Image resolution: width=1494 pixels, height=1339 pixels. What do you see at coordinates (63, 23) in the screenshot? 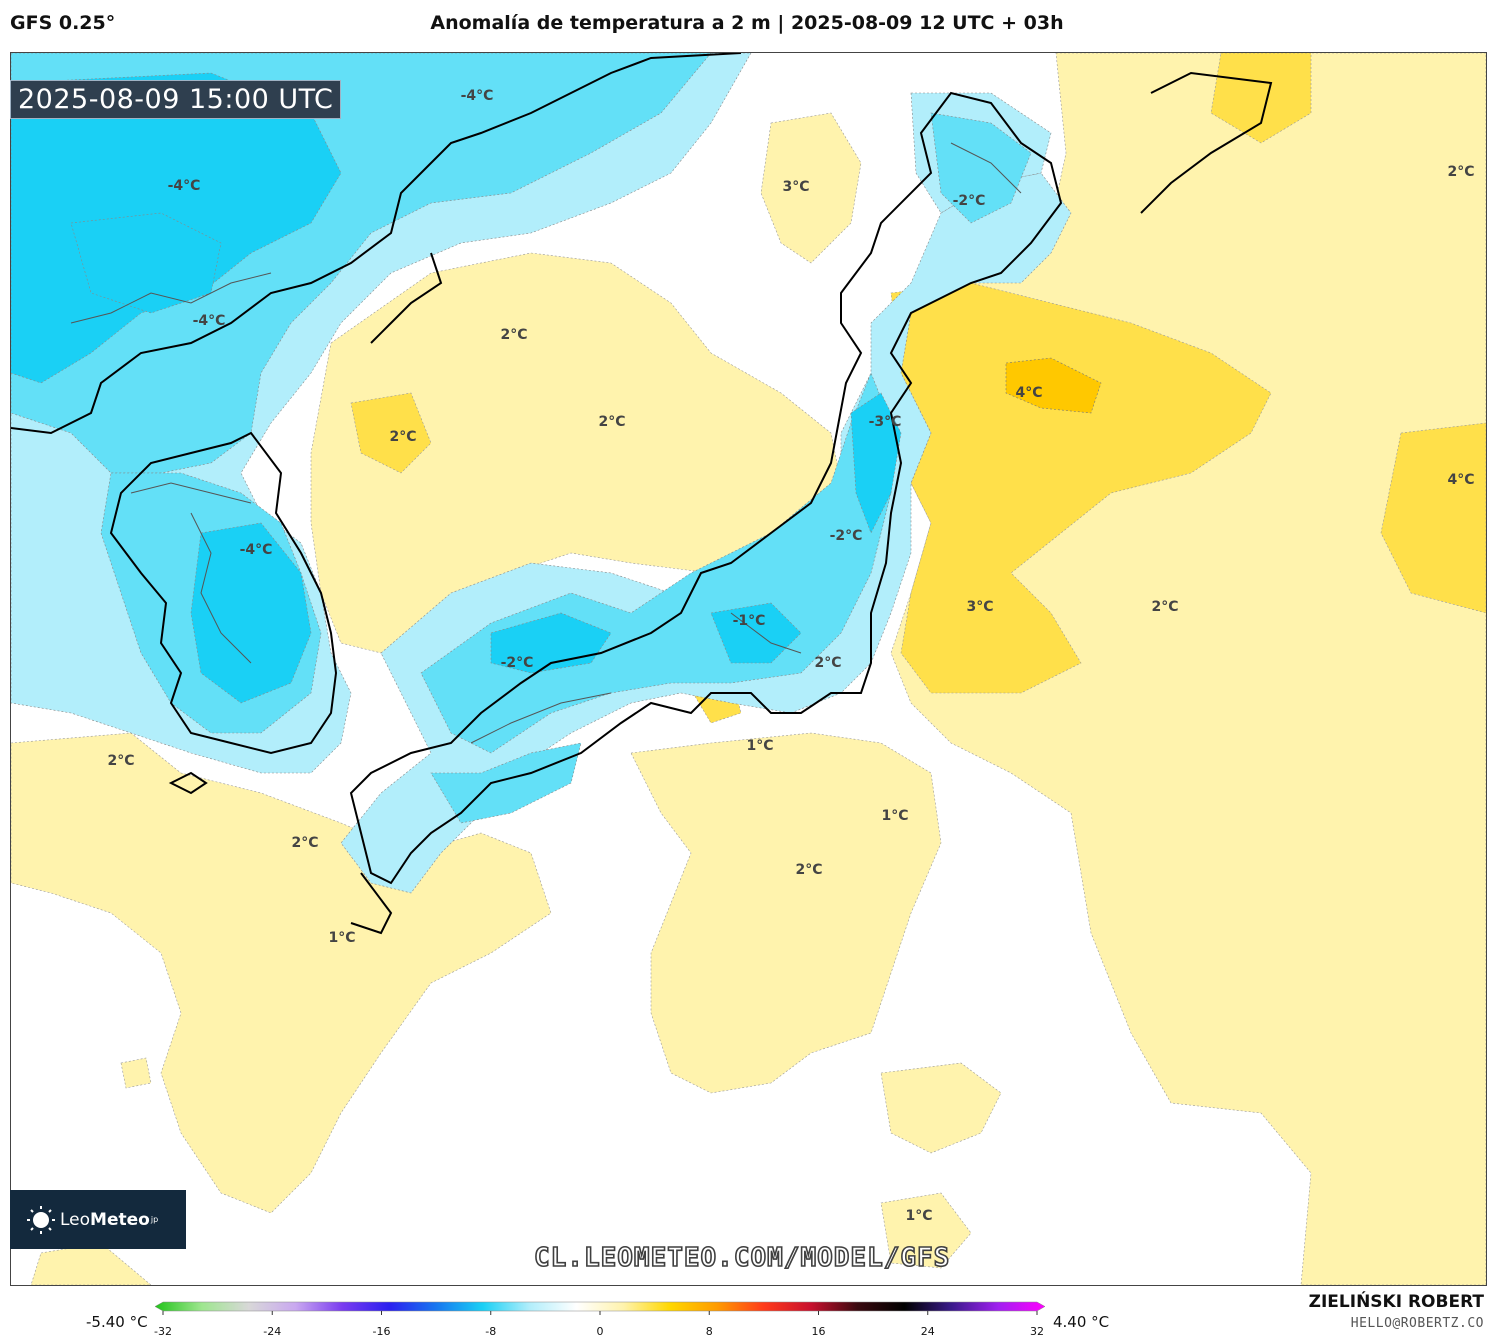
I see `model-label: GFS 0.25°` at bounding box center [63, 23].